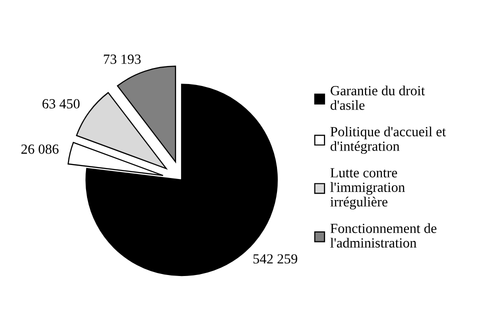  Describe the element at coordinates (388, 140) in the screenshot. I see `legend-label: Politique d'accueil et d'intégration` at that location.